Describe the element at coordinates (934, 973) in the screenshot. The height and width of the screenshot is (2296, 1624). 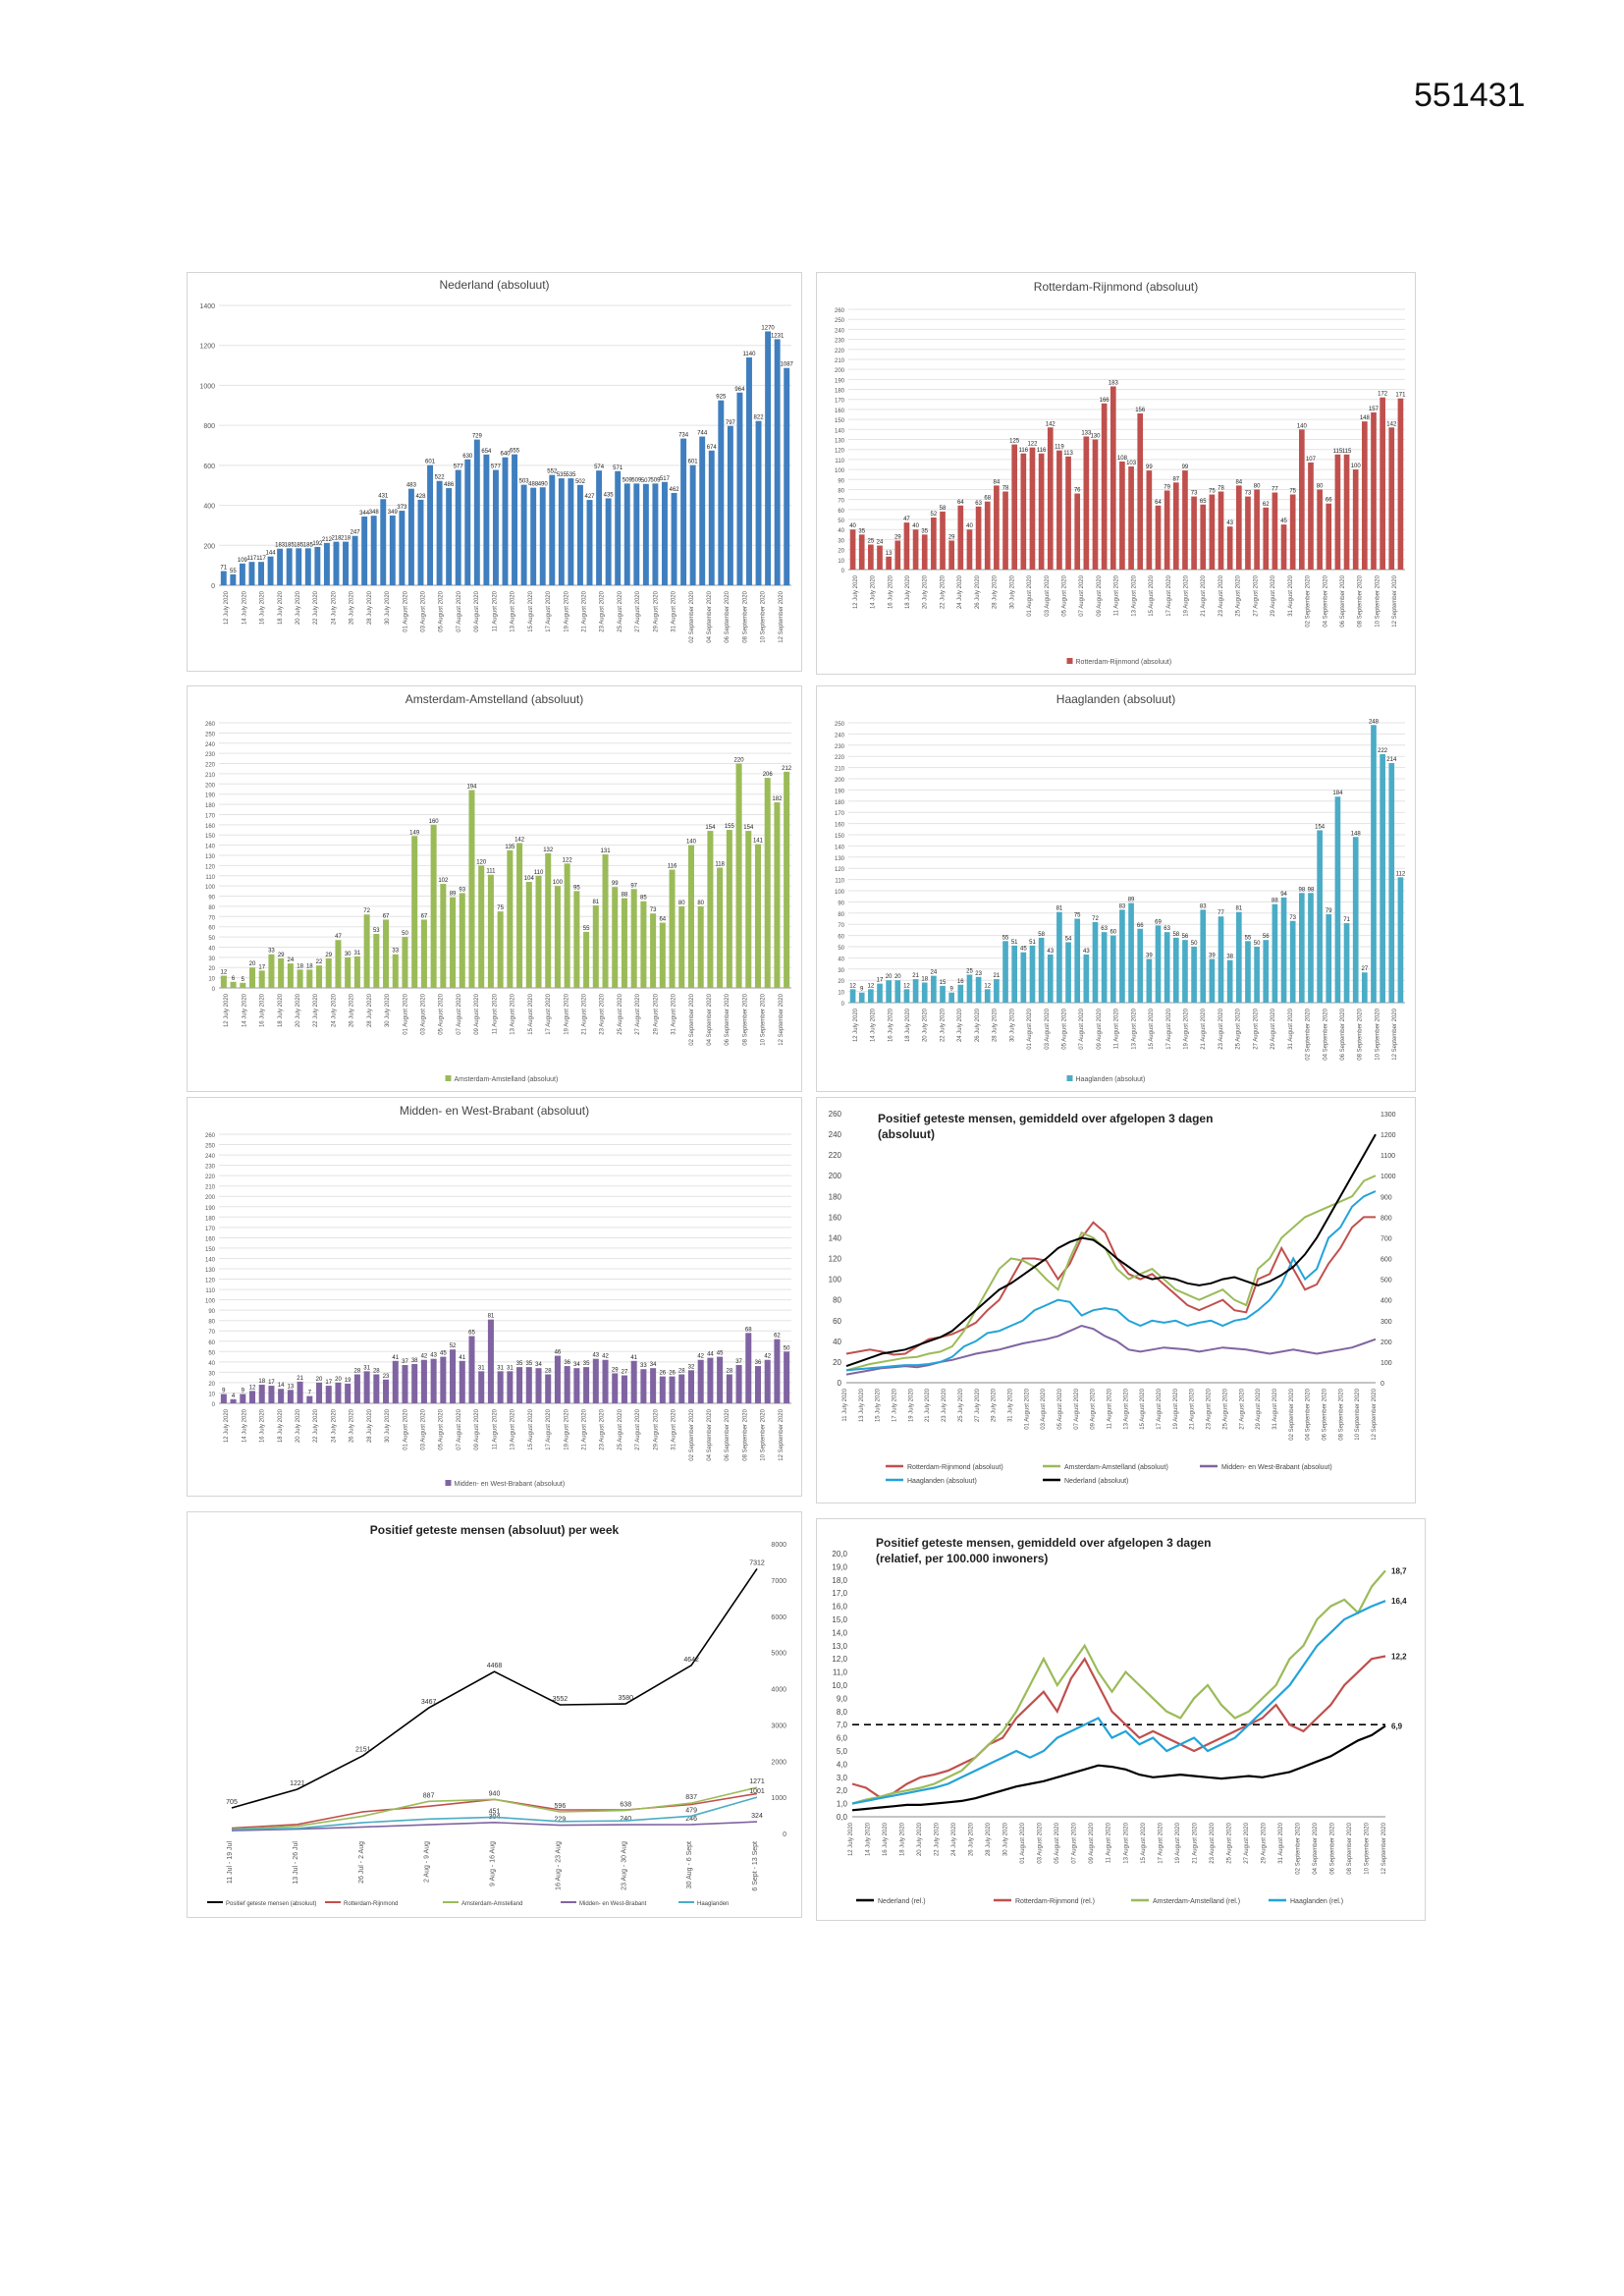
I see `data-label: 24` at that location.